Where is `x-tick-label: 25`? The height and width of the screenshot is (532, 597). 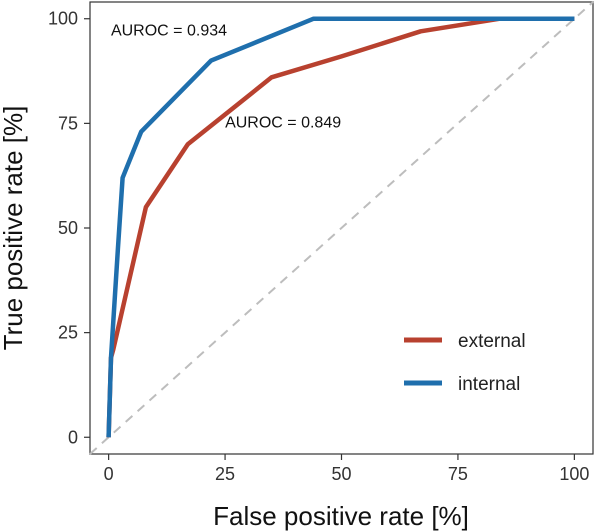
x-tick-label: 25 is located at coordinates (225, 474).